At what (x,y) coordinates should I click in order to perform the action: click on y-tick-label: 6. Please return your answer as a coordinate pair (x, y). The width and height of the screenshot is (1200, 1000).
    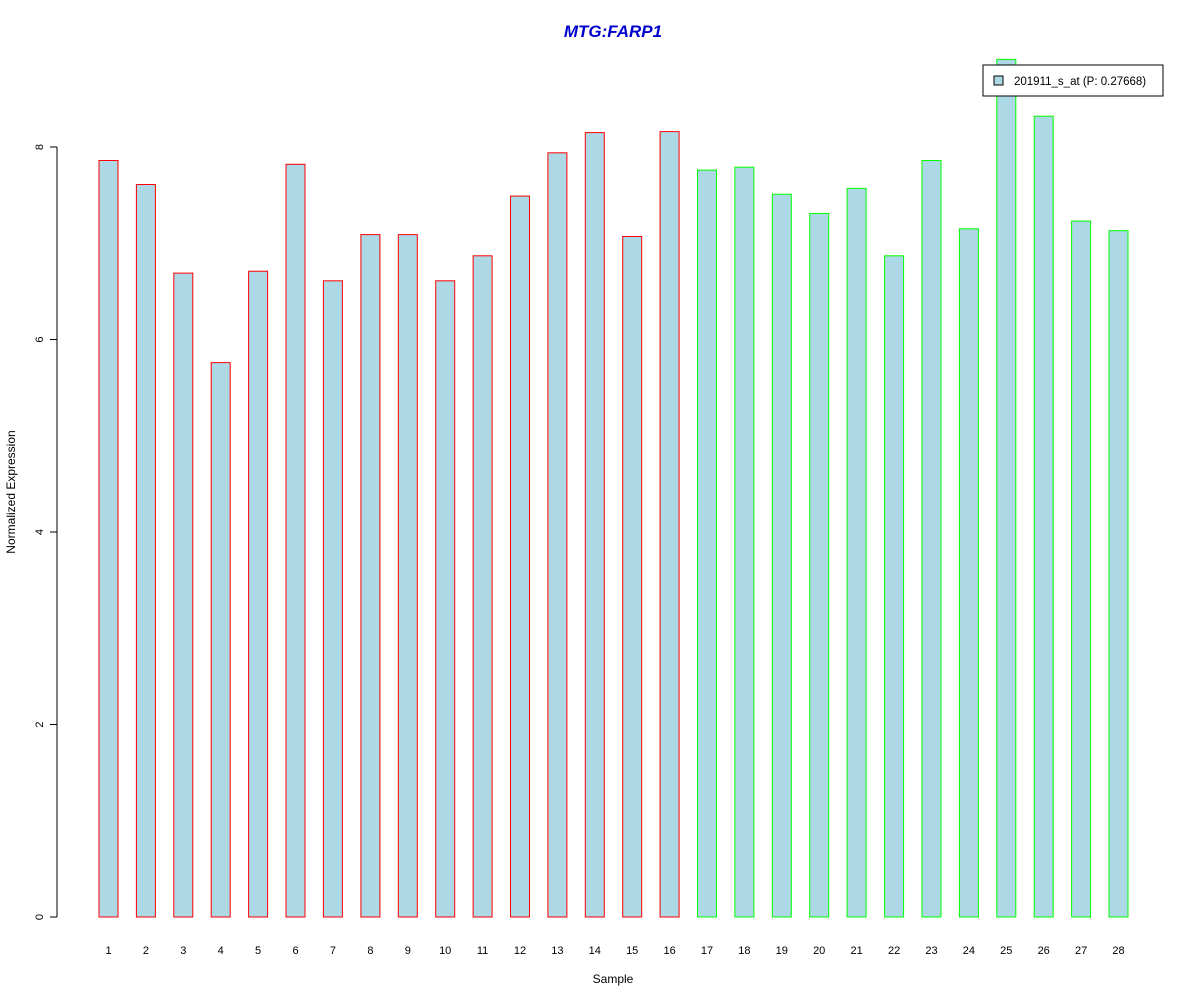
    Looking at the image, I should click on (40, 339).